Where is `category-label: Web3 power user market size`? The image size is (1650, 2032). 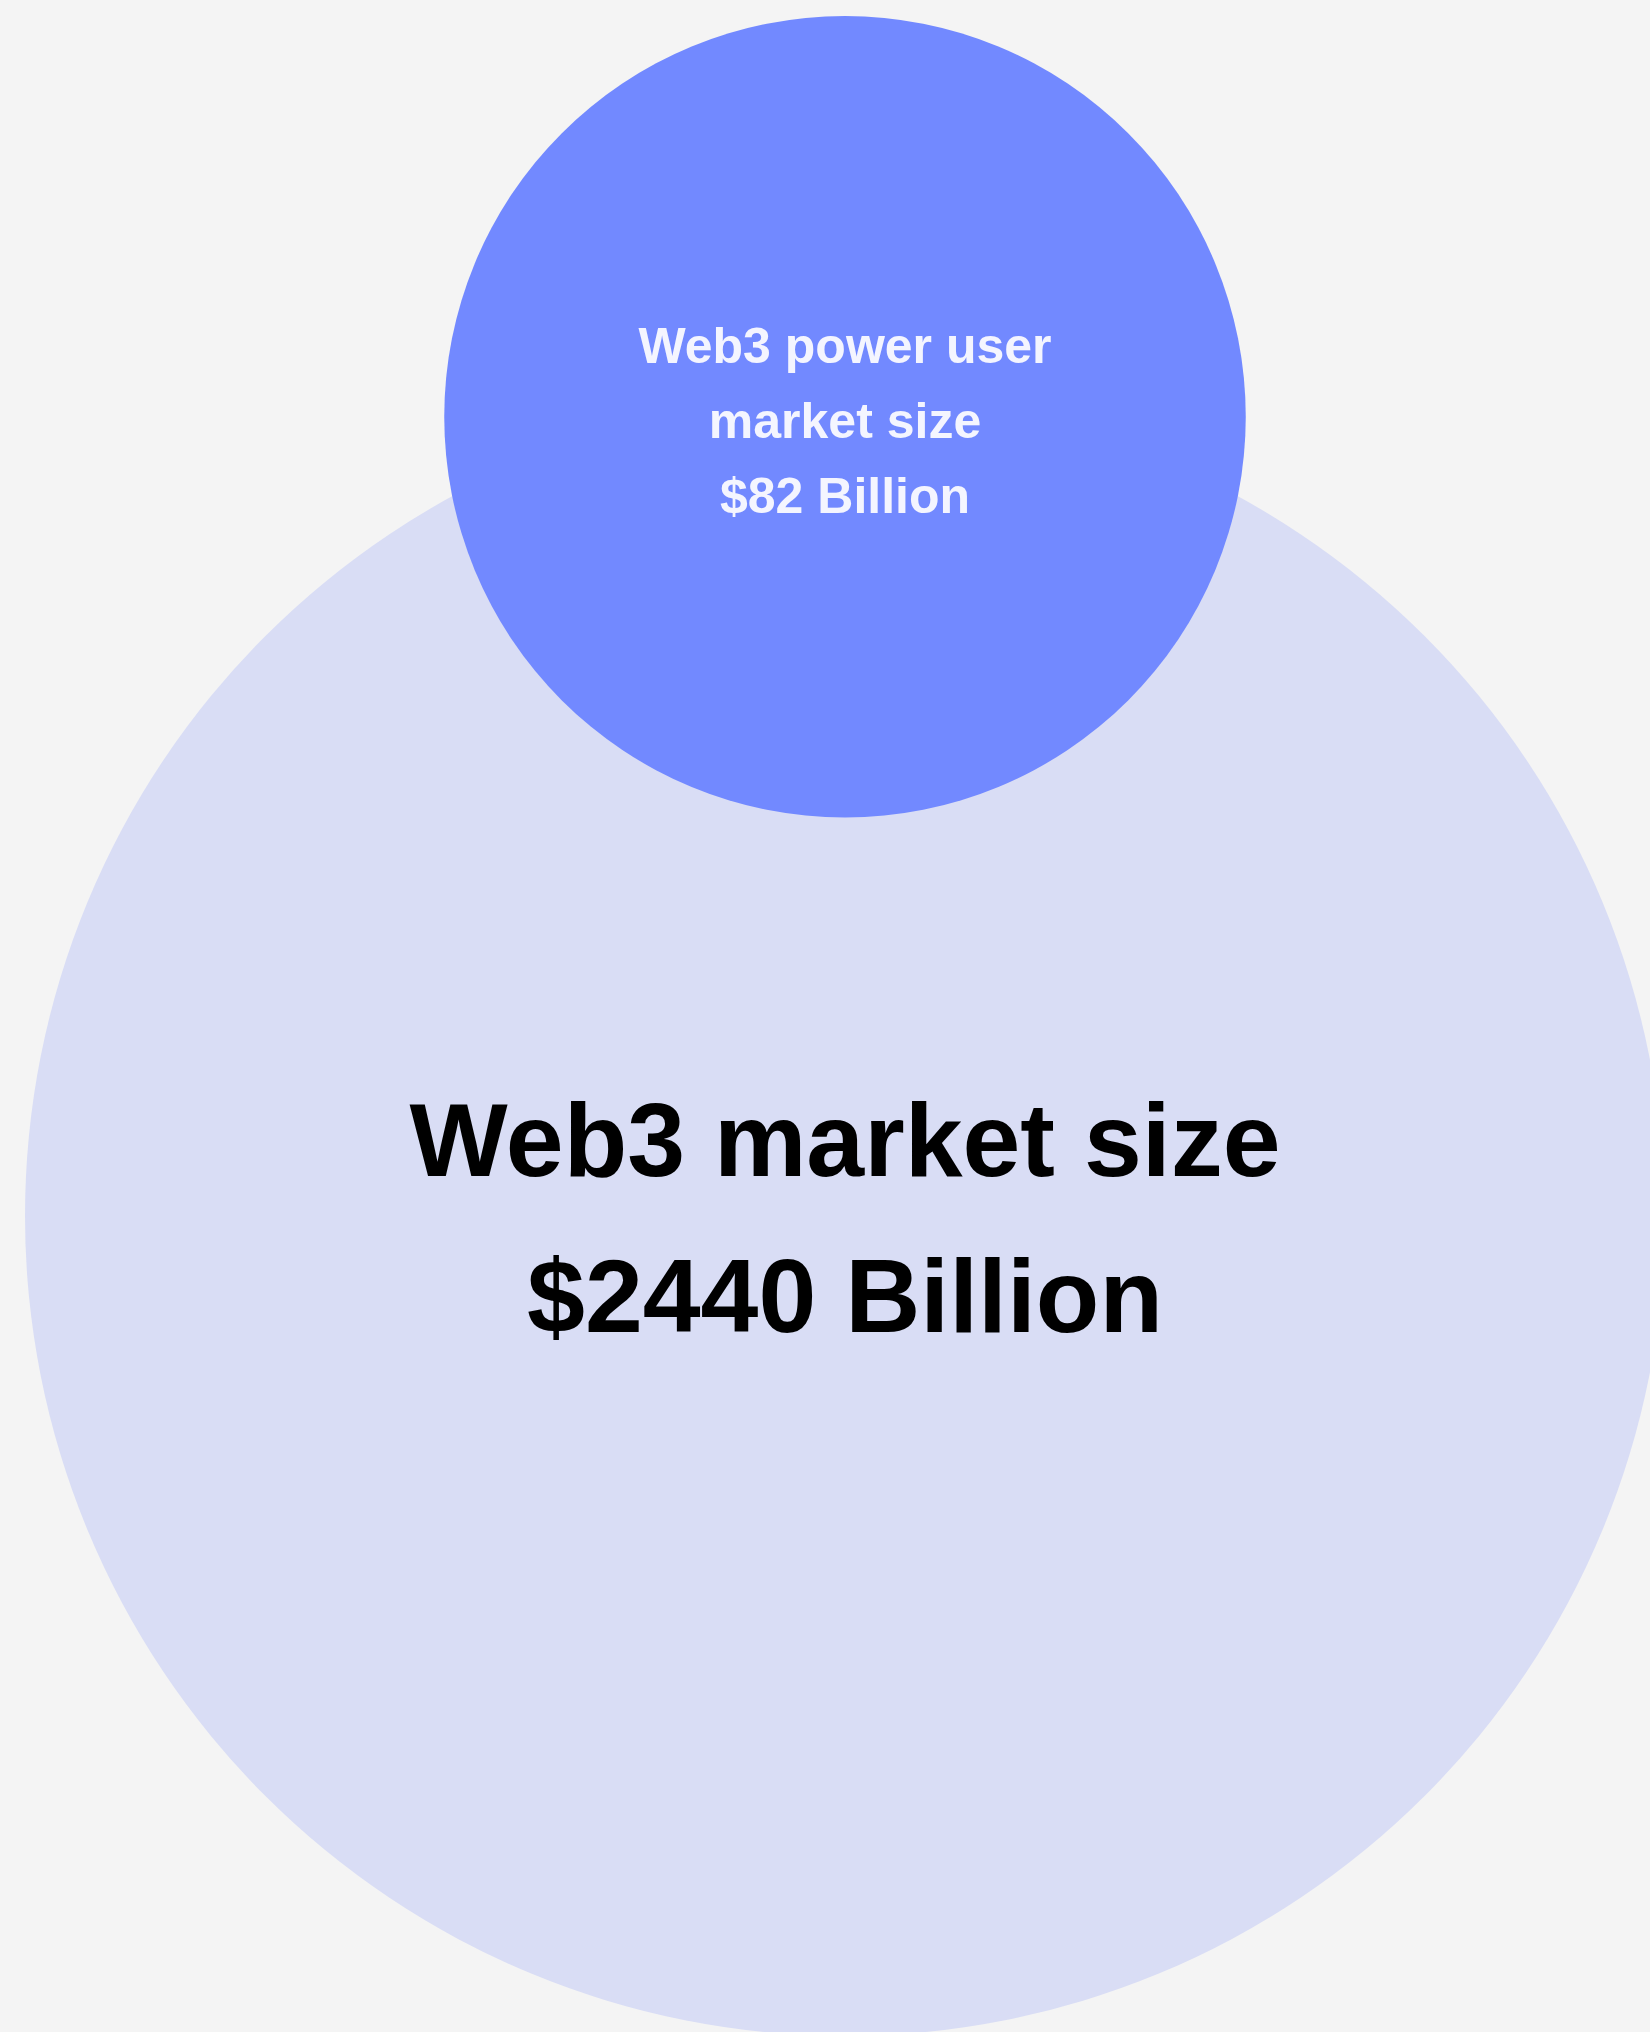
category-label: Web3 power user market size is located at coordinates (845, 383).